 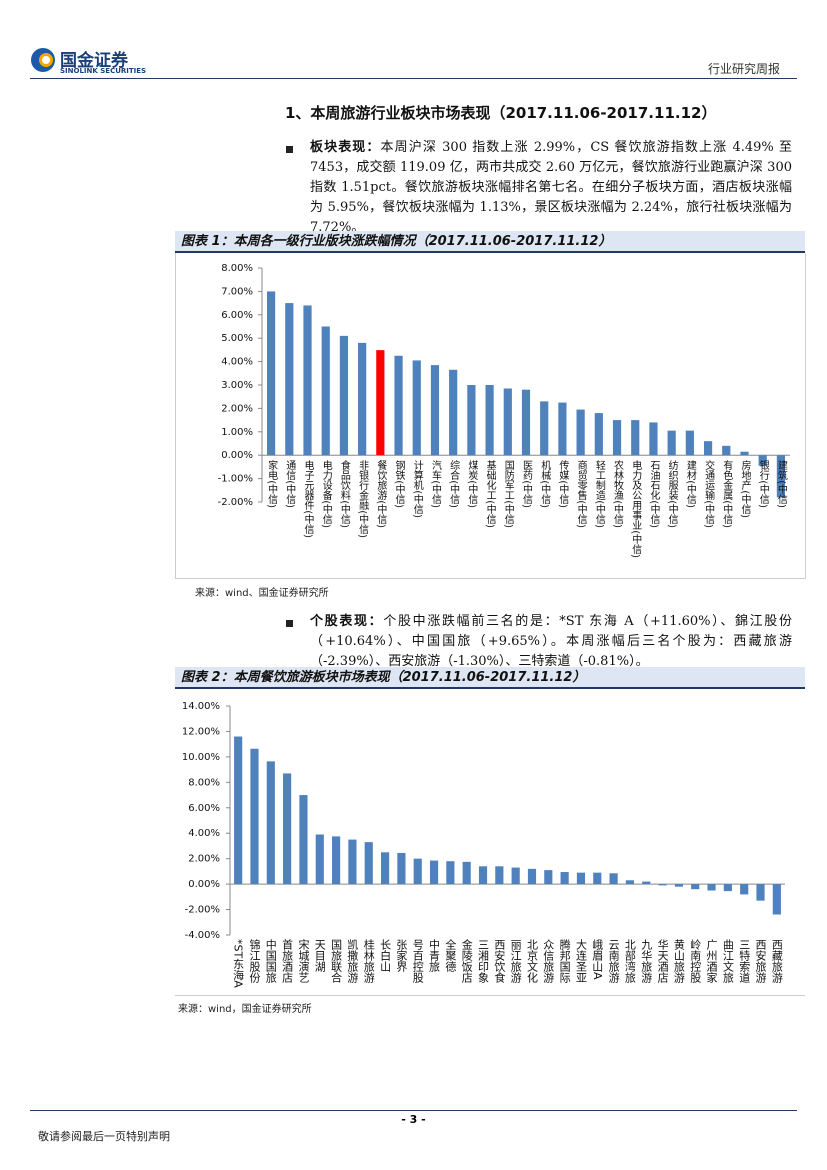 What do you see at coordinates (709, 493) in the screenshot?
I see `x-tick-label: 交通运输(中信)` at bounding box center [709, 493].